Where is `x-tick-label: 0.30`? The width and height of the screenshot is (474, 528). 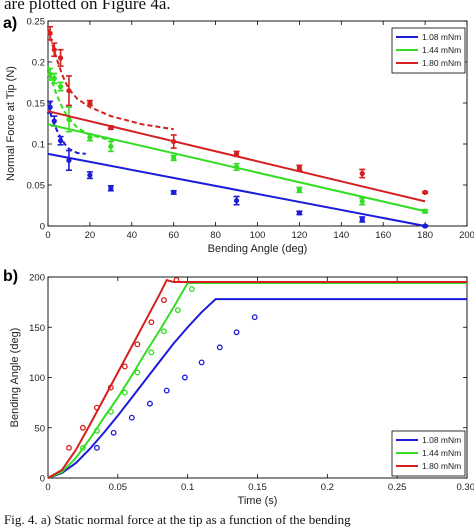 x-tick-label: 0.30 is located at coordinates (465, 487).